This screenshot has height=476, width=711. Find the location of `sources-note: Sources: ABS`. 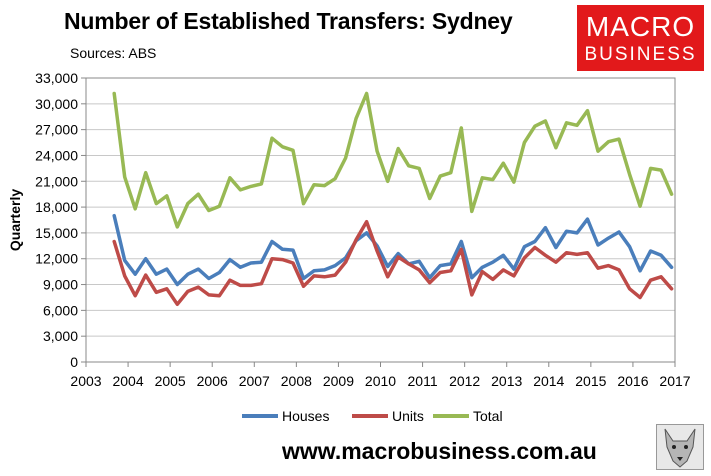

sources-note: Sources: ABS is located at coordinates (113, 53).